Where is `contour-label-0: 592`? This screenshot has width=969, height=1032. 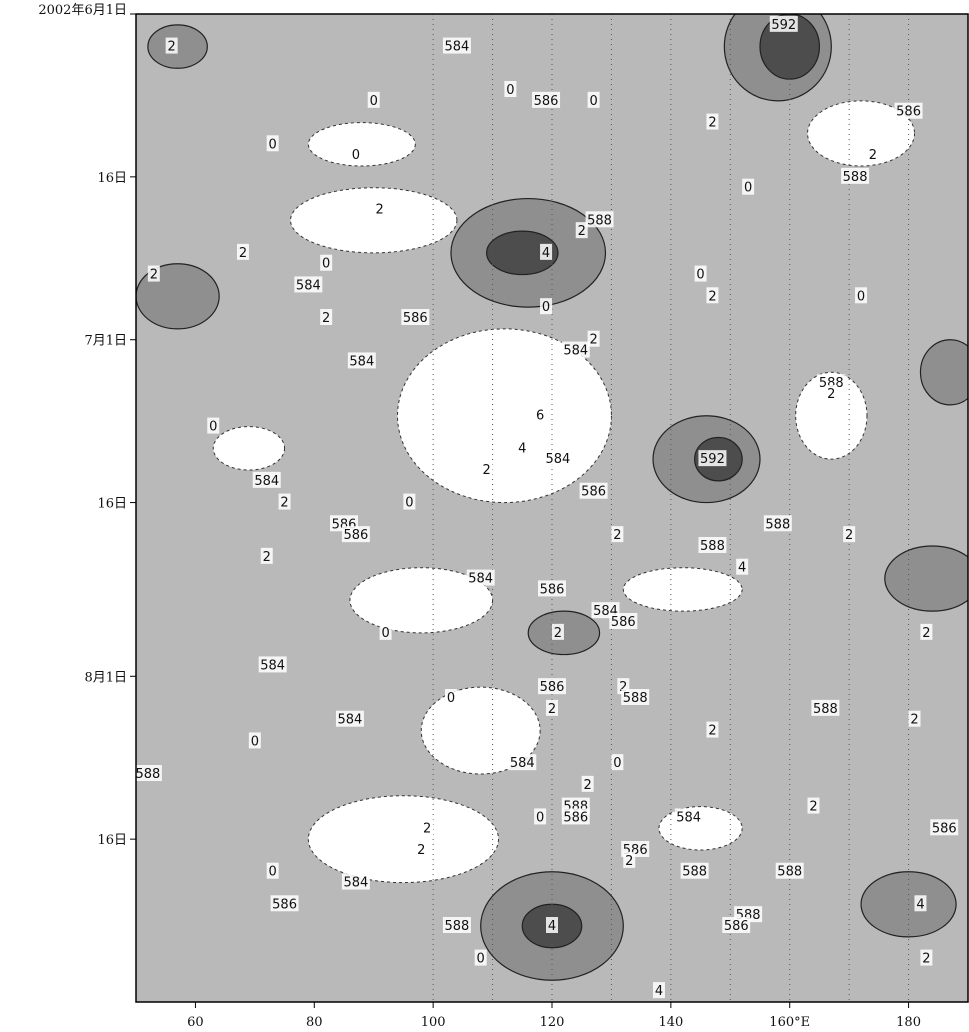
contour-label-0: 592 is located at coordinates (783, 24).